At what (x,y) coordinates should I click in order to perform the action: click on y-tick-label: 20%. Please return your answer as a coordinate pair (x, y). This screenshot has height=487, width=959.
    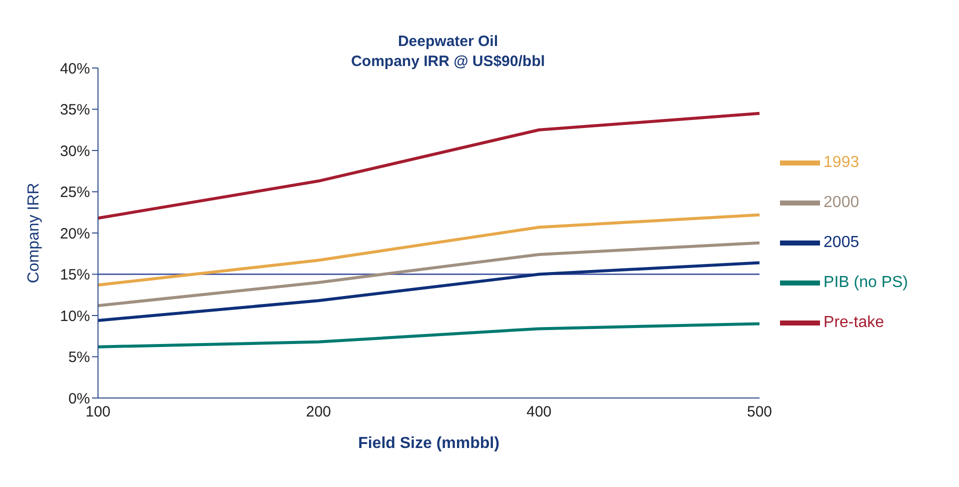
    Looking at the image, I should click on (75, 233).